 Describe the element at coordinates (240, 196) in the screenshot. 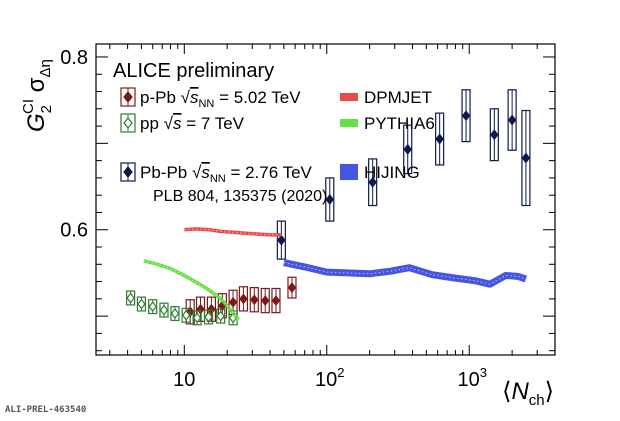

I see `legend-reference: PLB 804, 135375 (2020)` at that location.